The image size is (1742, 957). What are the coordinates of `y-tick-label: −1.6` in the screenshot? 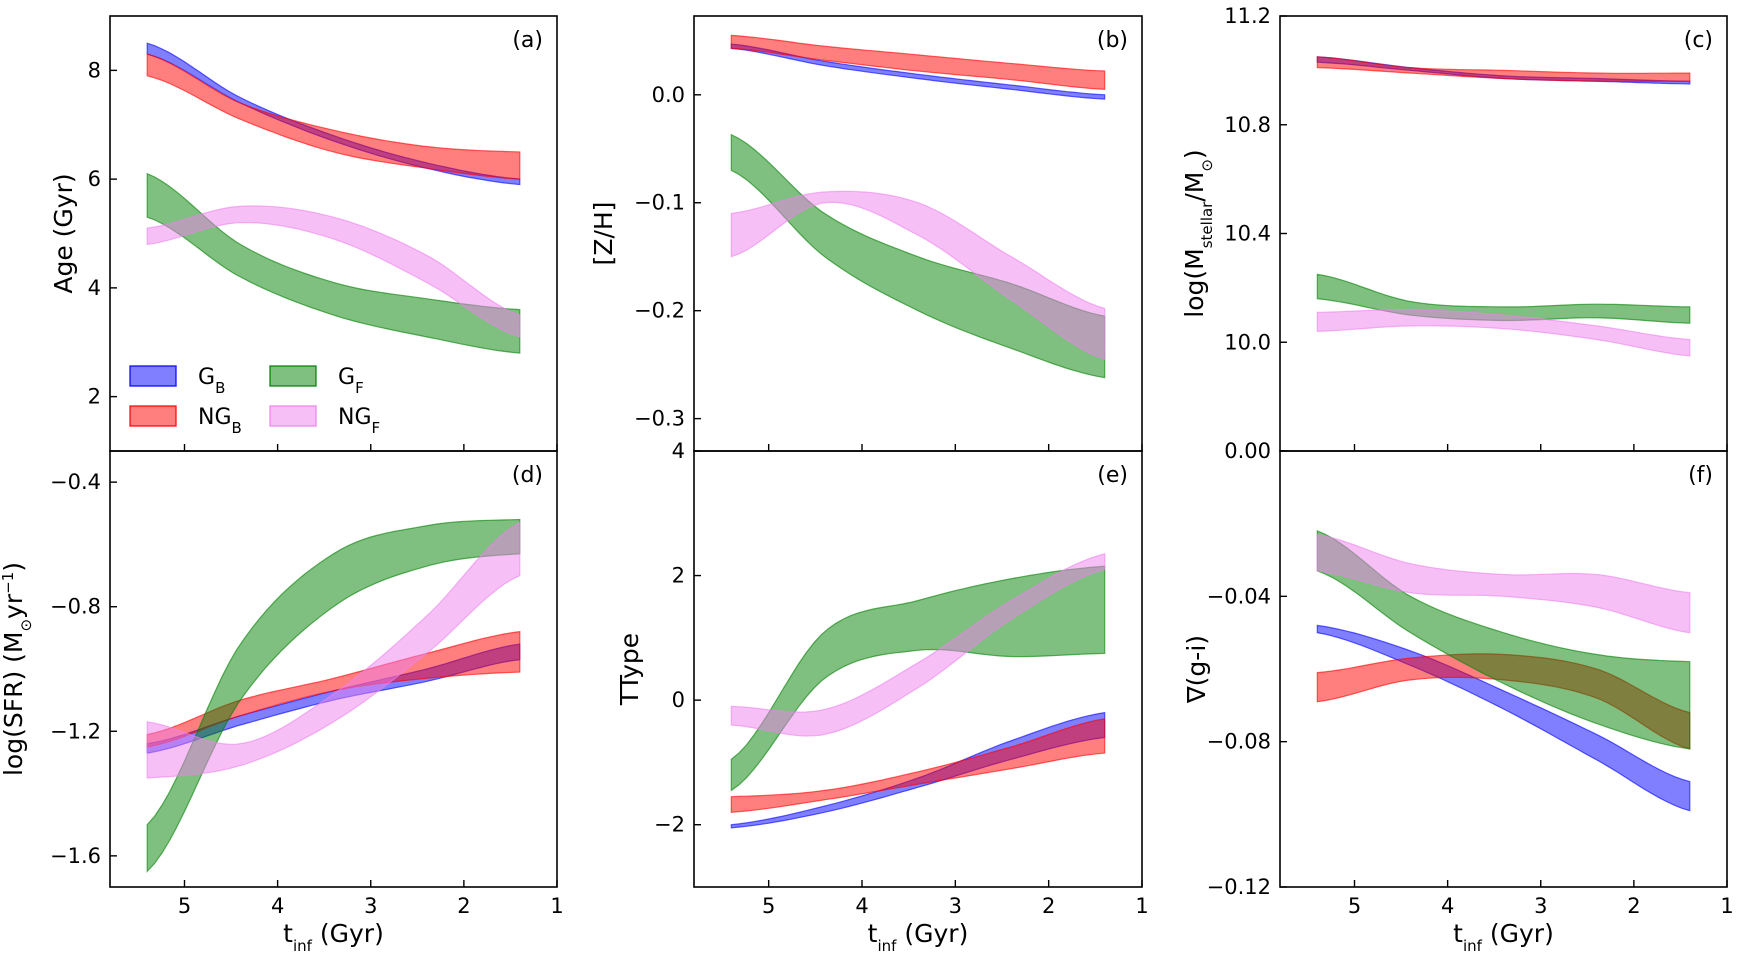 It's located at (75, 856).